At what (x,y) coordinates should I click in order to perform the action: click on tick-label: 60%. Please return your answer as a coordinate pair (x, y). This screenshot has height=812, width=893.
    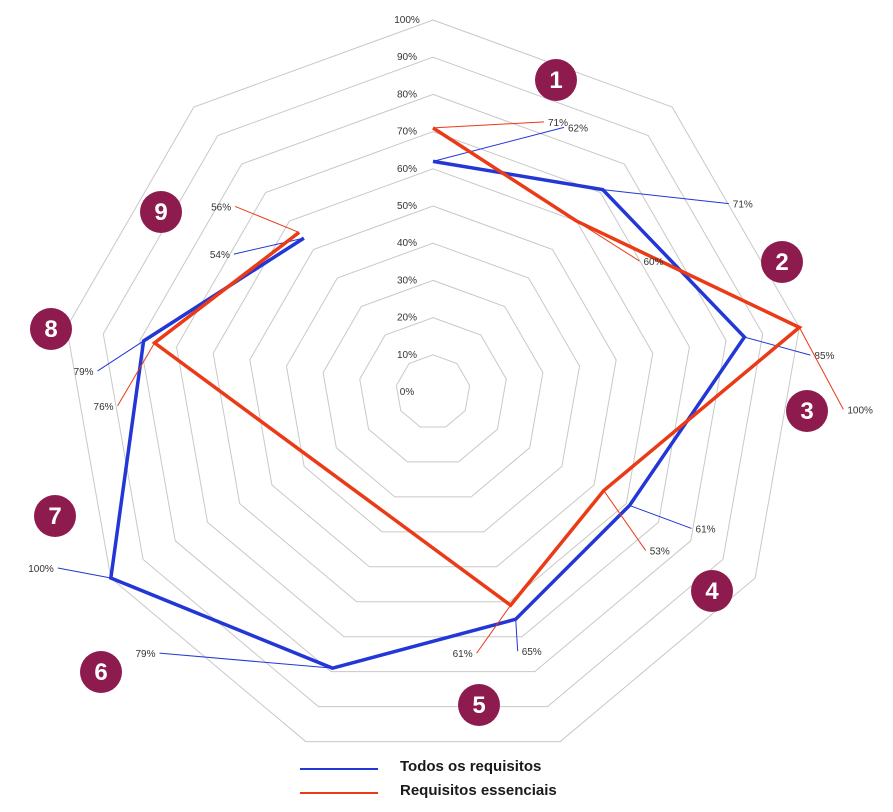
    Looking at the image, I should click on (407, 169).